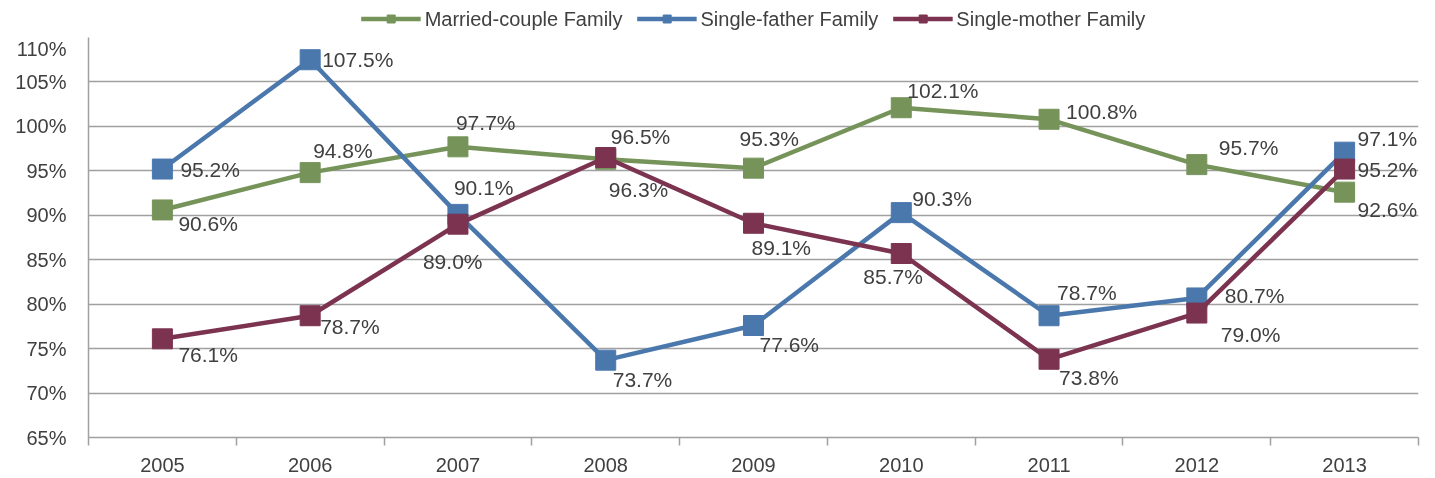 The height and width of the screenshot is (478, 1435). I want to click on data-label: 73.8%, so click(1089, 377).